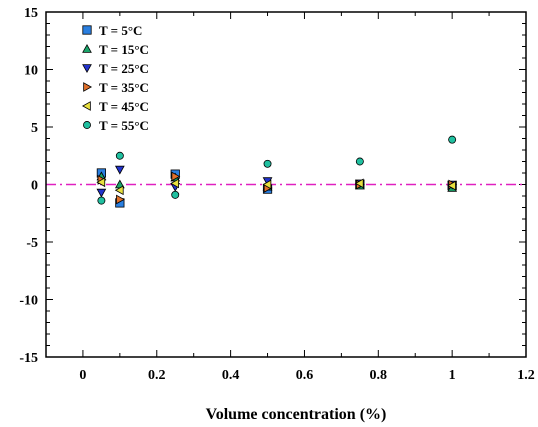  I want to click on x-tick-label: 1, so click(452, 375).